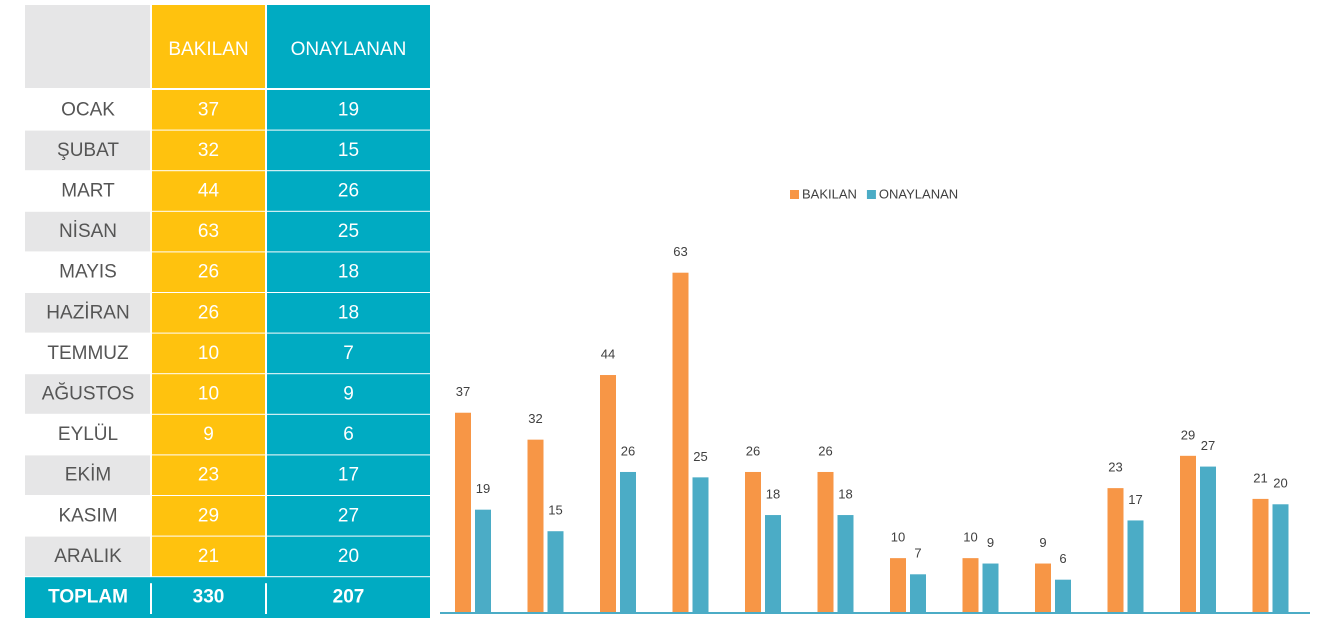 Image resolution: width=1329 pixels, height=620 pixels. Describe the element at coordinates (88, 272) in the screenshot. I see `row-label: MAYIS` at that location.